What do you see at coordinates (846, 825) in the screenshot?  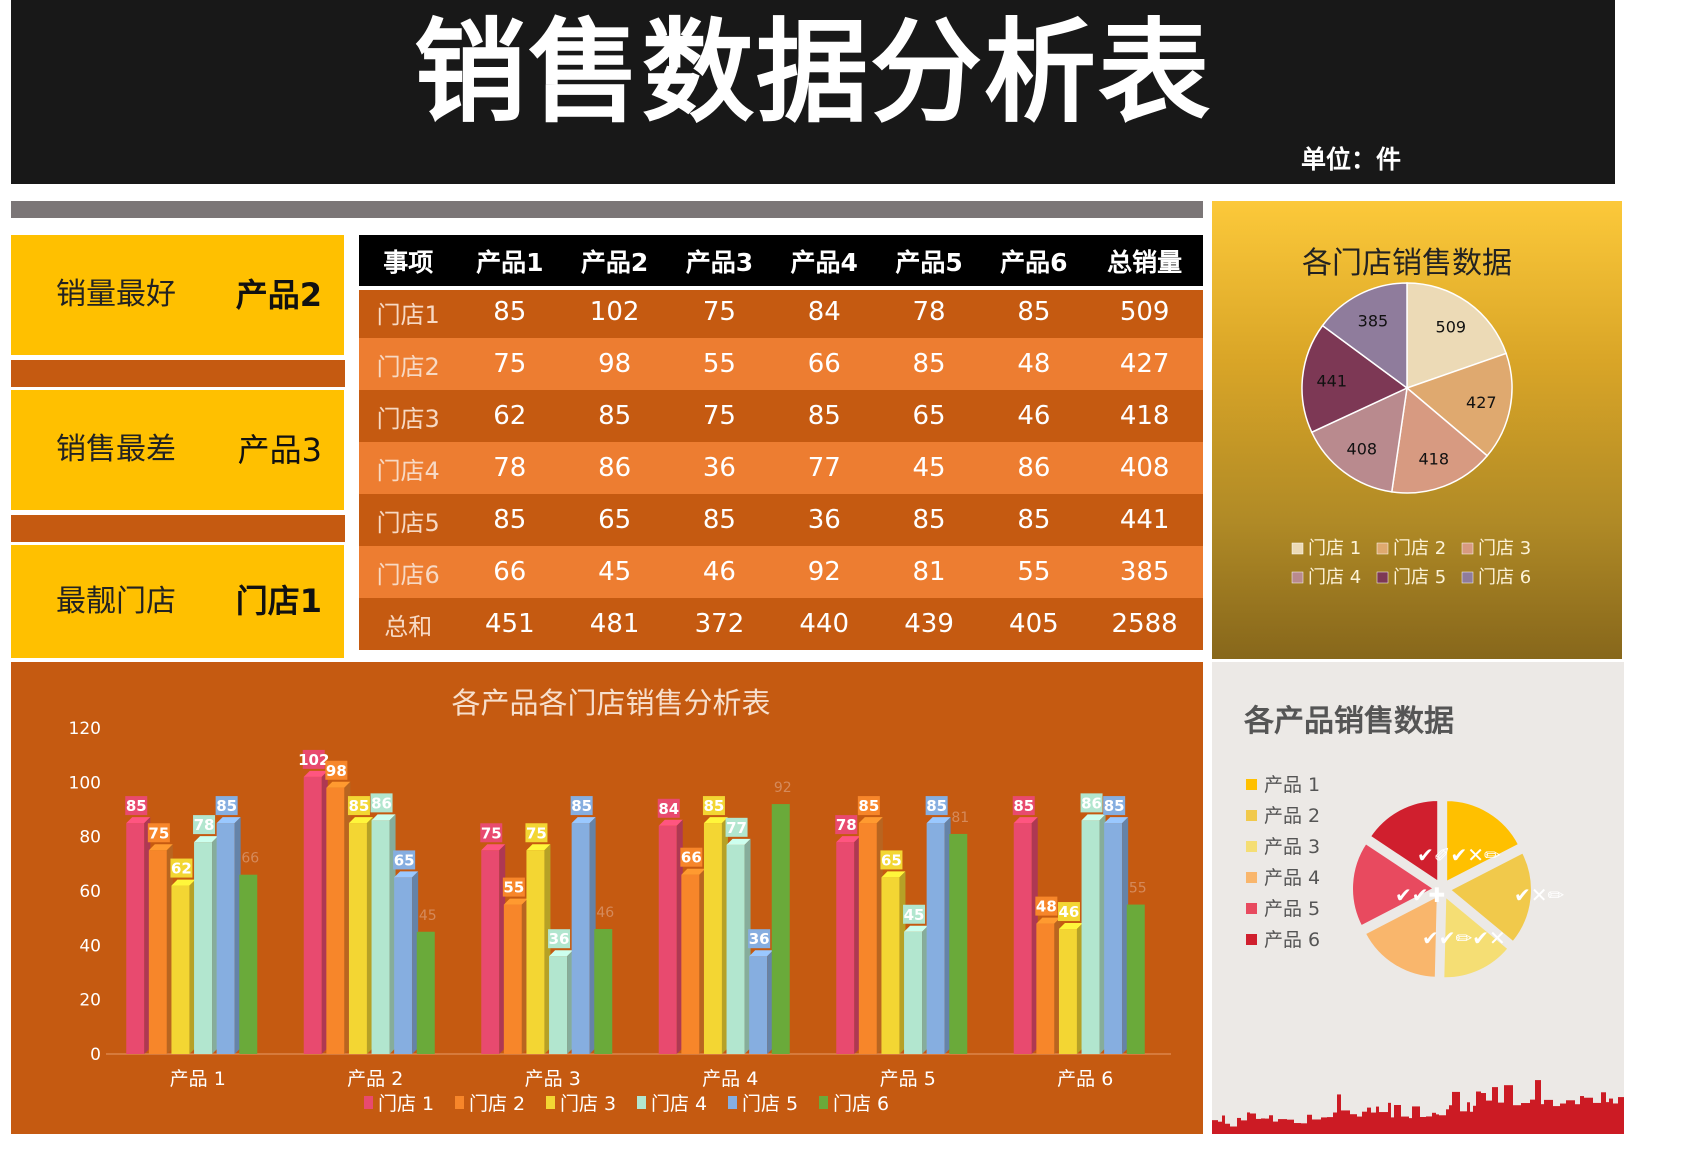 I see `data-label: 78` at bounding box center [846, 825].